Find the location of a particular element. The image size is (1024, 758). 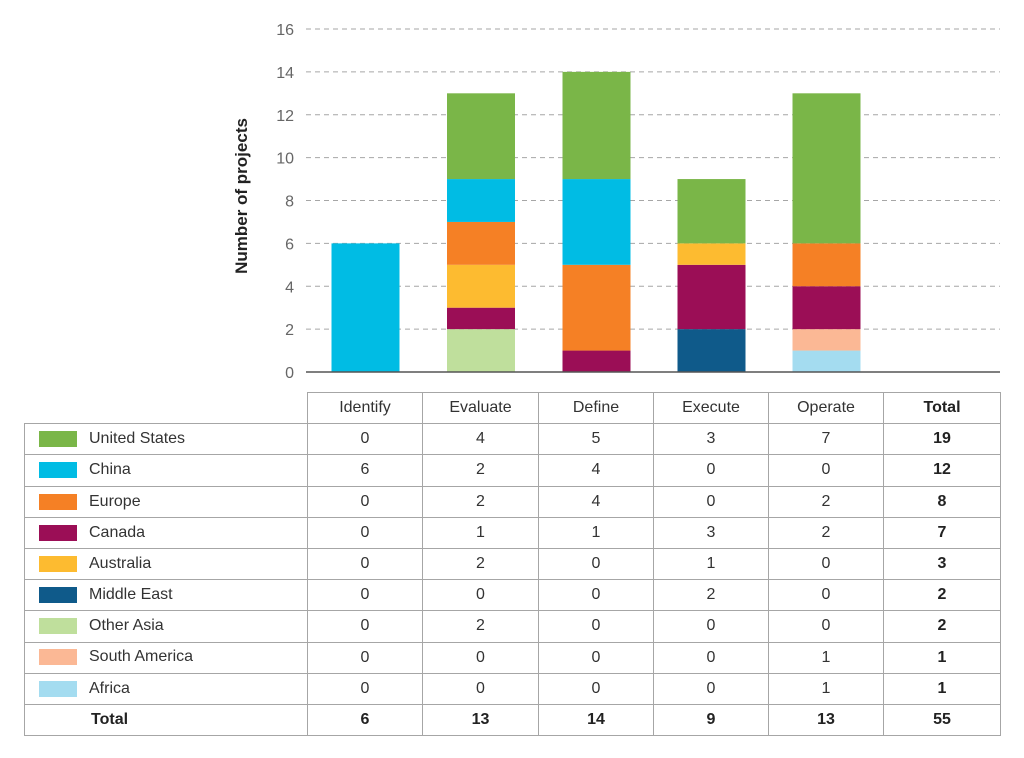

legend-entry: Australia is located at coordinates (166, 564).